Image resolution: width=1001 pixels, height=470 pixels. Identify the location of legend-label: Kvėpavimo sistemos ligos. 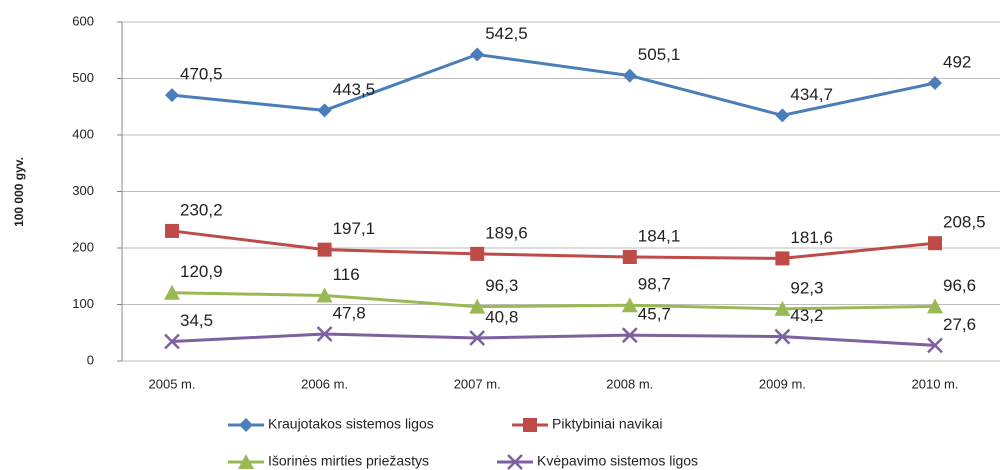
(617, 461).